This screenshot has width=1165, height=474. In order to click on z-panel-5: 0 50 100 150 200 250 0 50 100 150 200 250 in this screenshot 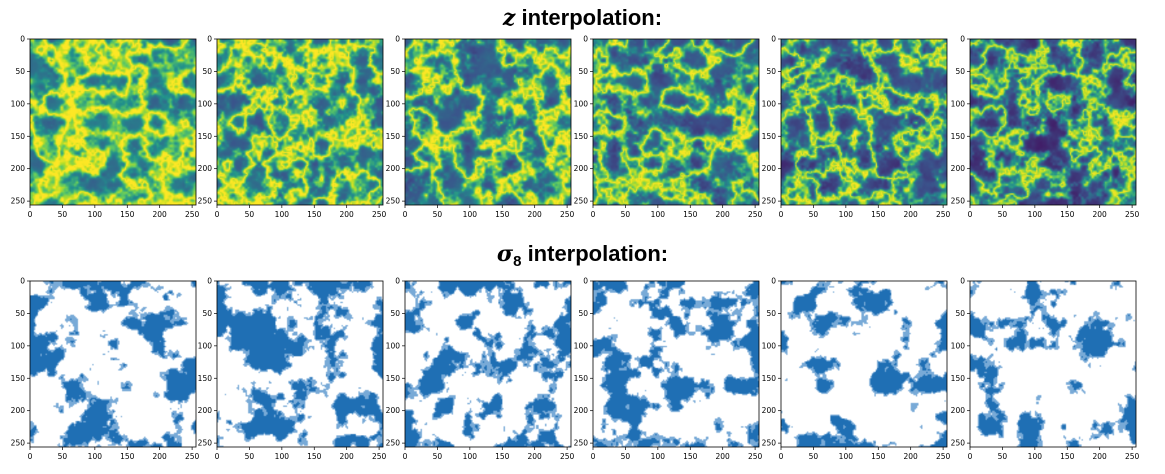, I will do `click(855, 133)`.